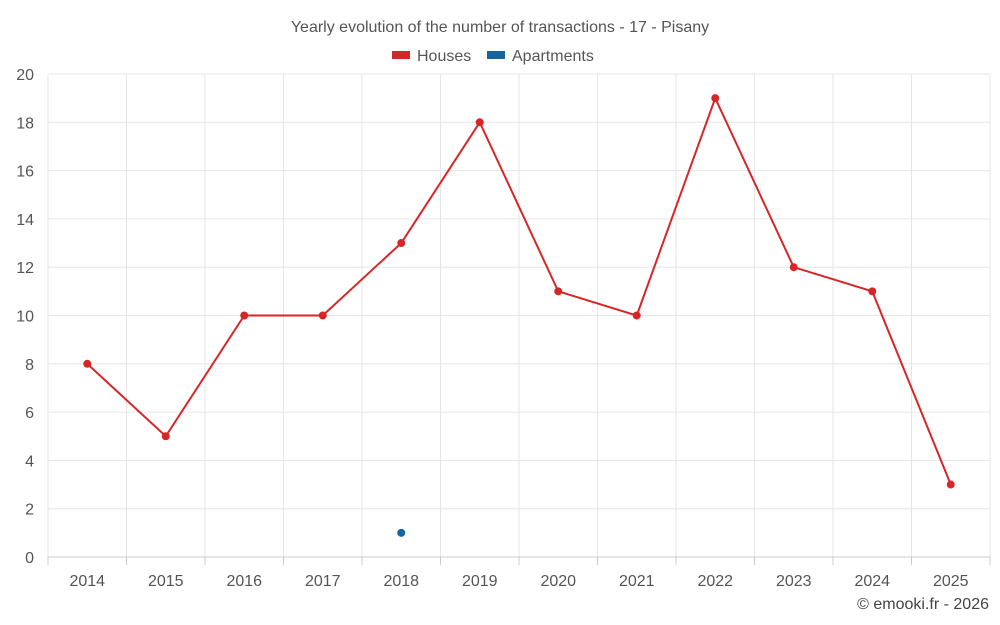 Image resolution: width=1000 pixels, height=625 pixels. I want to click on y-tick-label: 14, so click(25, 220).